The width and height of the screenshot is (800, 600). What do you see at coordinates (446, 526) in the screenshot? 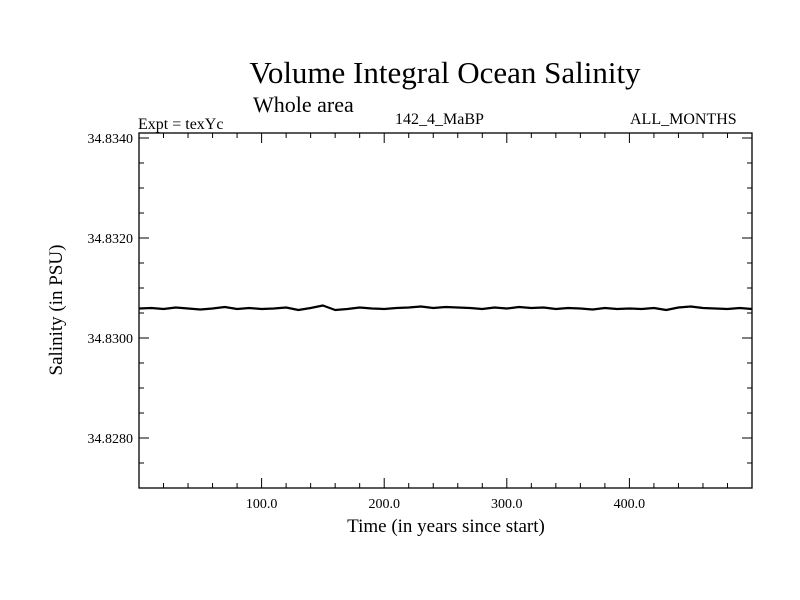
I see `x-axis-label: Time (in years since start)` at bounding box center [446, 526].